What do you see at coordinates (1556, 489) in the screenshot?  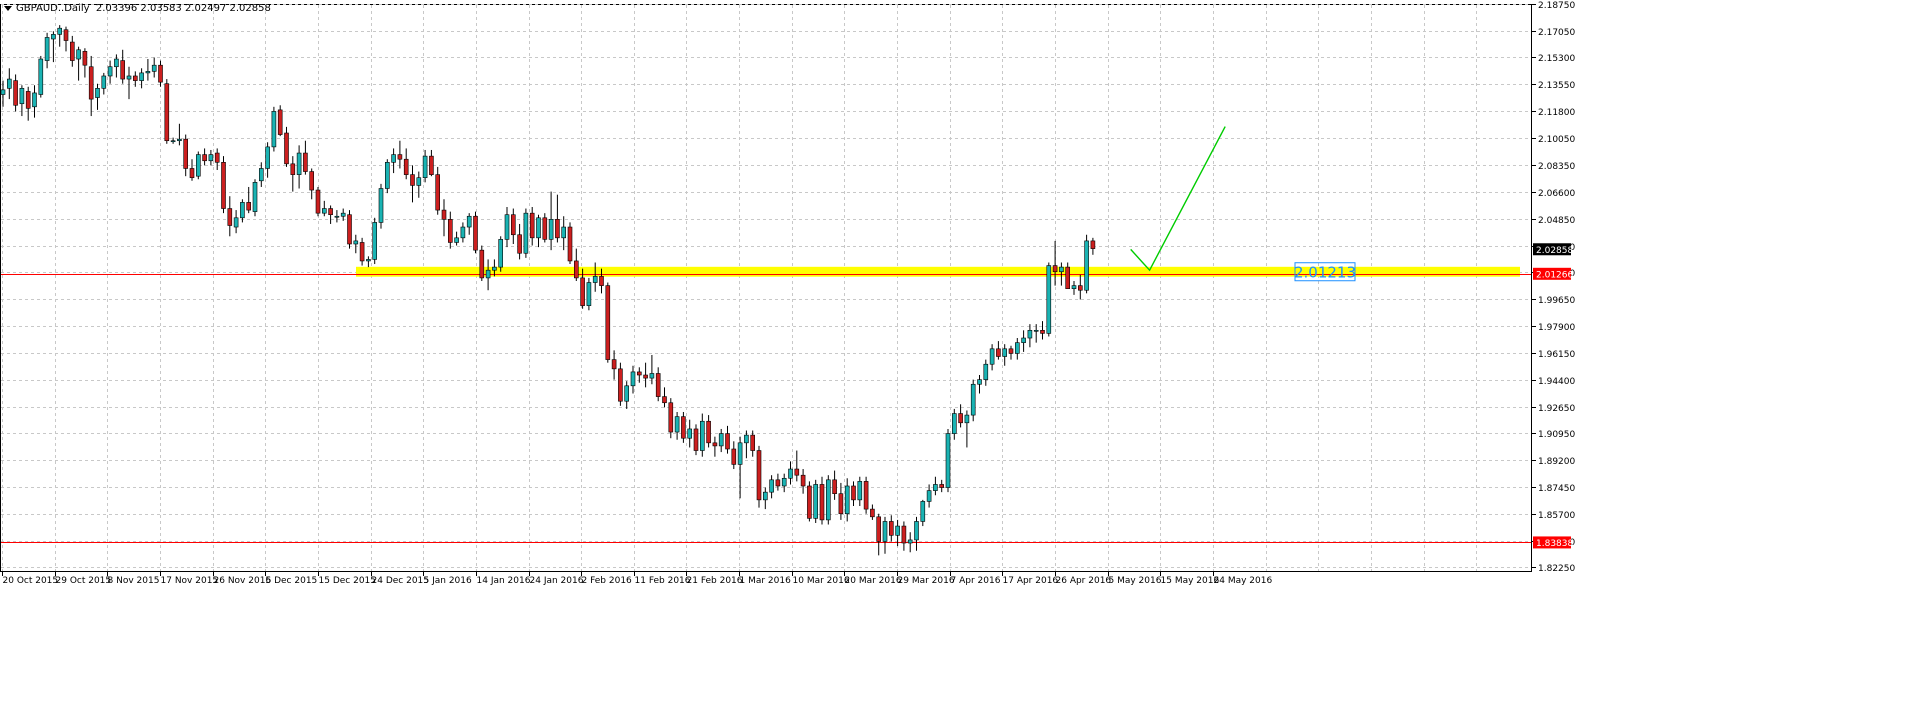 I see `y-tick-label: 1.87450` at bounding box center [1556, 489].